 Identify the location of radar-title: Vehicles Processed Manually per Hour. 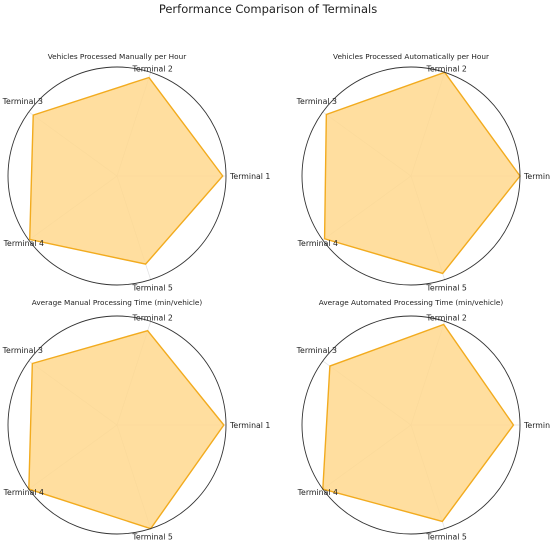
(117, 56).